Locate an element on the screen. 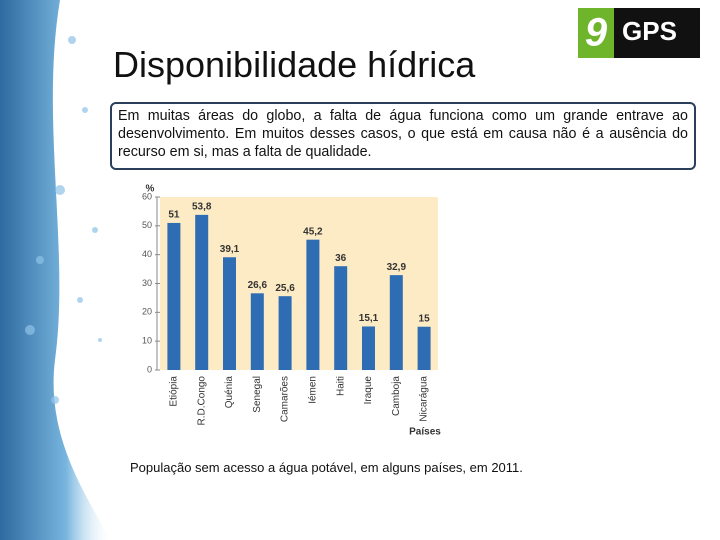  x-tick-label: Camarões is located at coordinates (285, 399).